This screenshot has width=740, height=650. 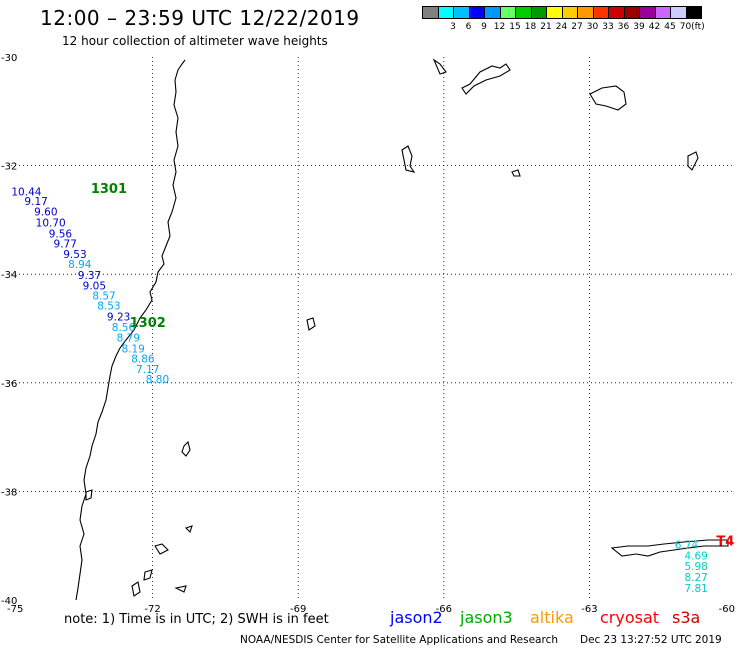 I want to click on buoy-id-label: 1301, so click(x=109, y=189).